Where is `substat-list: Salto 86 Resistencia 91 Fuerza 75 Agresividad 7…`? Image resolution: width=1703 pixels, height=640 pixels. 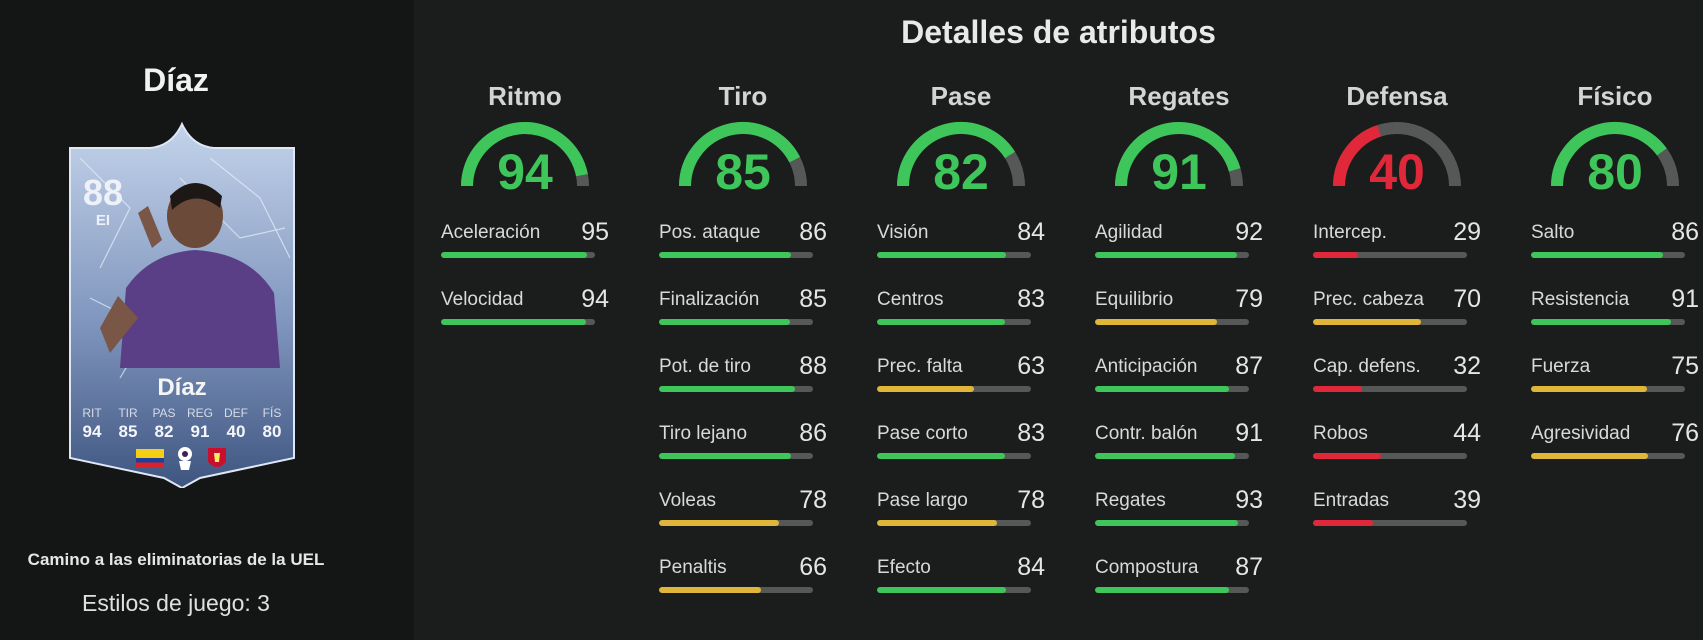 substat-list: Salto 86 Resistencia 91 Fuerza 75 Agresividad 7… is located at coordinates (1609, 346).